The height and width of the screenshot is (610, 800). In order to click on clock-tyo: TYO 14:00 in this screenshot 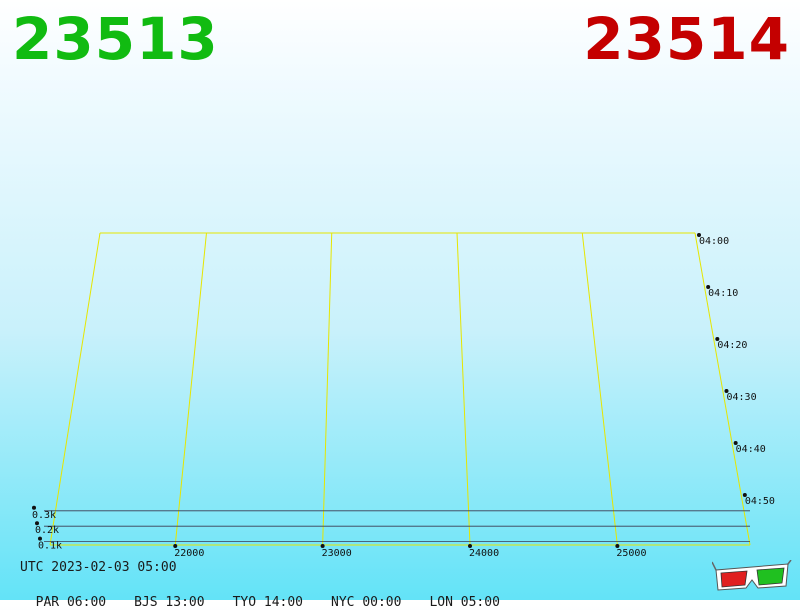, I will do `click(268, 602)`.